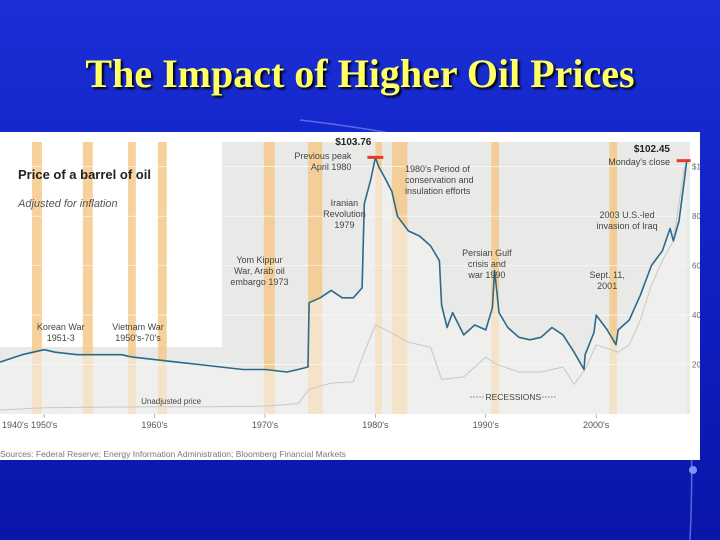 Image resolution: width=720 pixels, height=540 pixels. Describe the element at coordinates (360, 73) in the screenshot. I see `slide-title: The Impact of Higher Oil Prices` at that location.